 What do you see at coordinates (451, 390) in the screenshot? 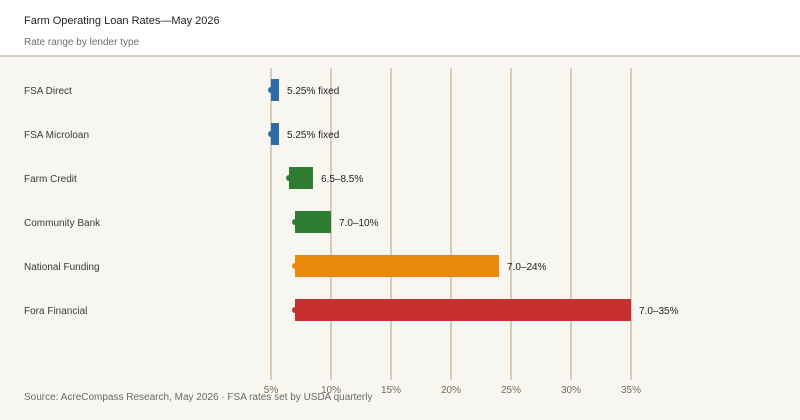
I see `x-tick-label: 20%` at bounding box center [451, 390].